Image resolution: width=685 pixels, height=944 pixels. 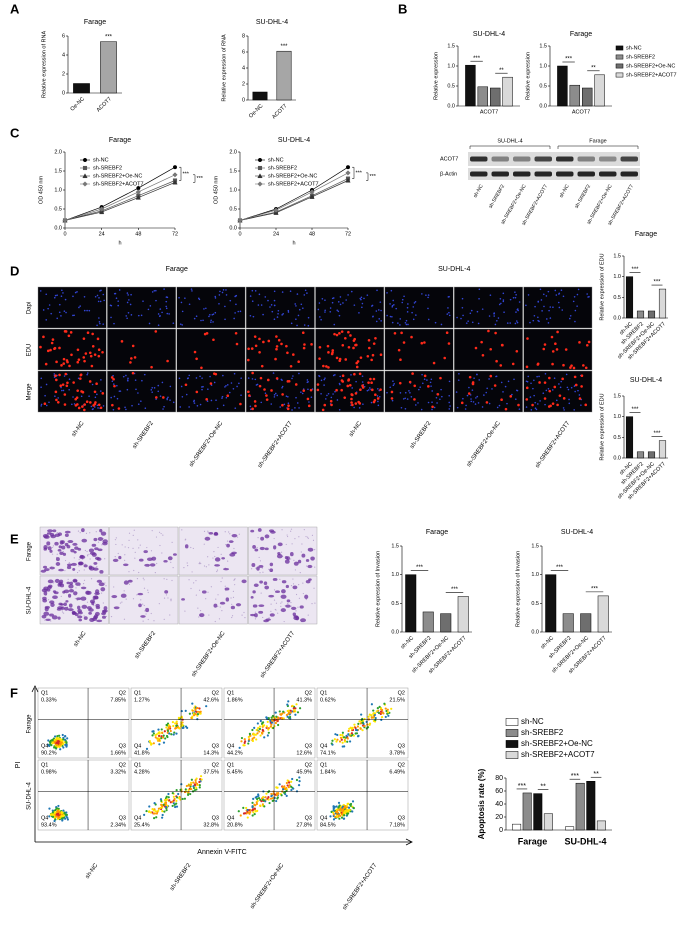 I want to click on chart-title: Farage, so click(x=95, y=22).